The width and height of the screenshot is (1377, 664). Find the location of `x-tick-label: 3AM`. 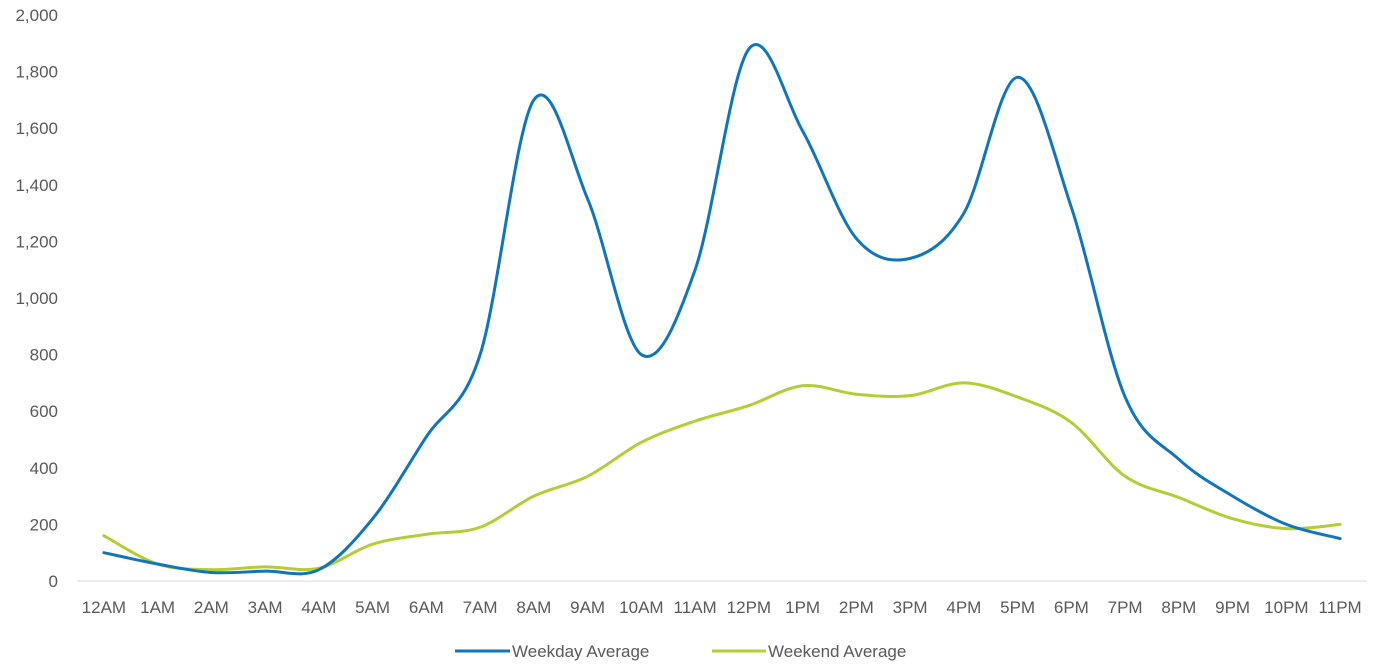

x-tick-label: 3AM is located at coordinates (265, 607).